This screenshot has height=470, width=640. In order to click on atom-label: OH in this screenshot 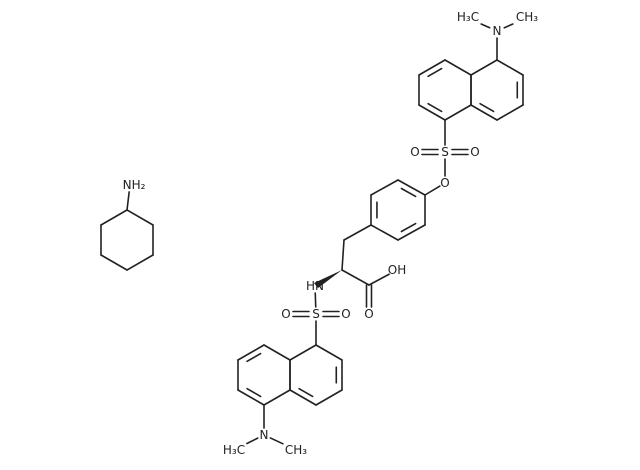, I will do `click(397, 270)`.